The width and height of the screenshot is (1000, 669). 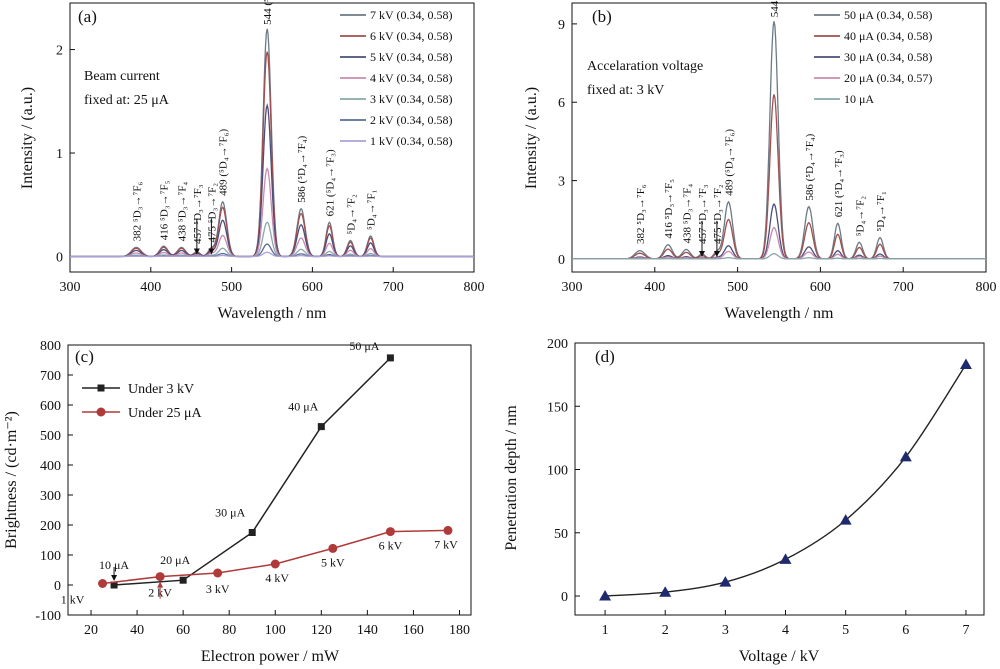 I want to click on panel-d-xtick-label-3: 4, so click(x=785, y=630).